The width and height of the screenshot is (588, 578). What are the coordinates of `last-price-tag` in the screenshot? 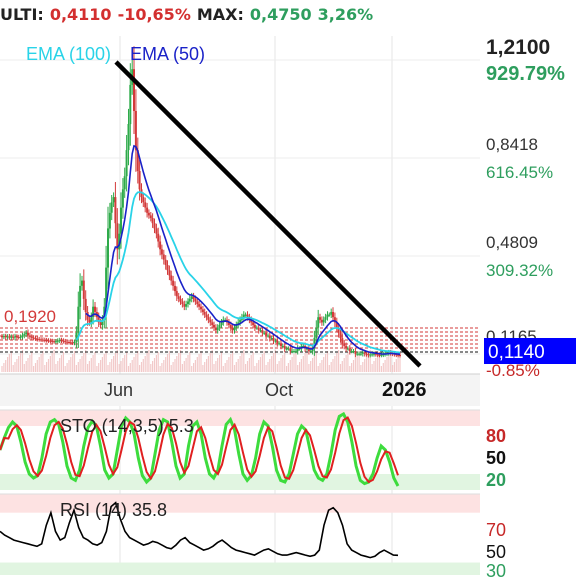 It's located at (530, 351).